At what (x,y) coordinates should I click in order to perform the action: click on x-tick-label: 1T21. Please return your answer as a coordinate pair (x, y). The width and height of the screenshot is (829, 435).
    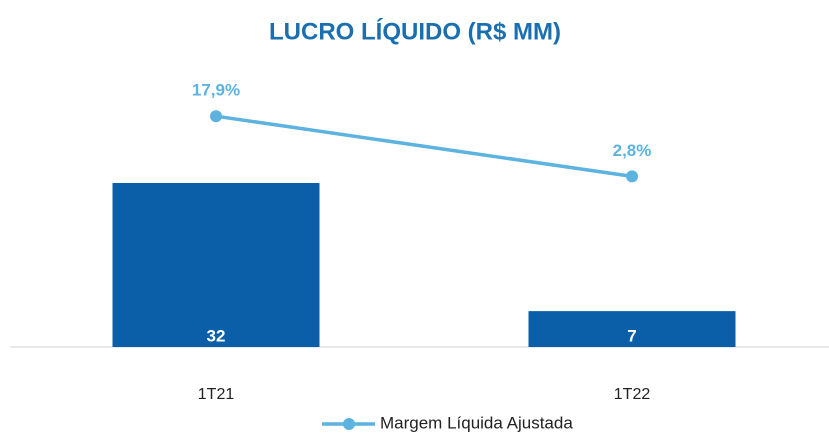
    Looking at the image, I should click on (216, 394).